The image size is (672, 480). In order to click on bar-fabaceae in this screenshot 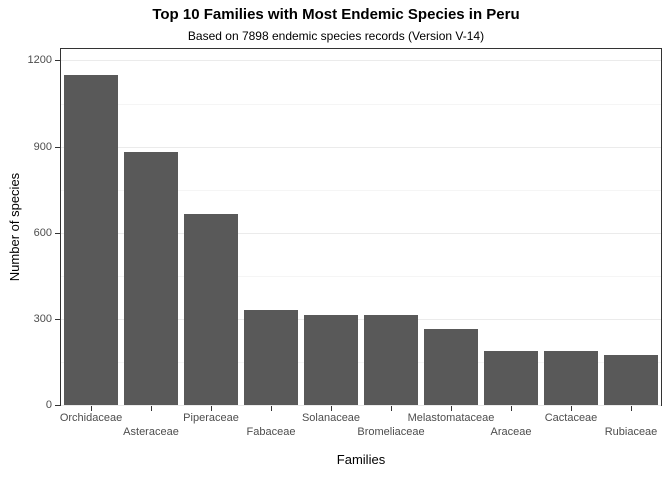, I will do `click(271, 357)`.